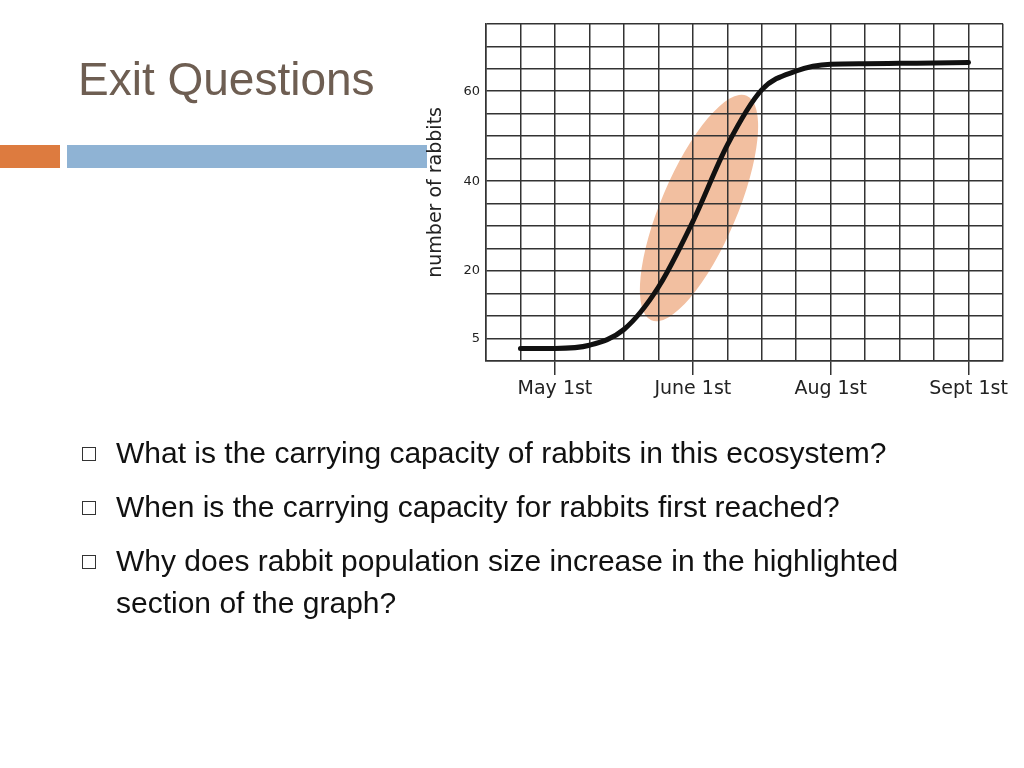 The image size is (1024, 768). Describe the element at coordinates (501, 453) in the screenshot. I see `text: What is the carrying capacity of rabbits in this ecosystem?` at that location.